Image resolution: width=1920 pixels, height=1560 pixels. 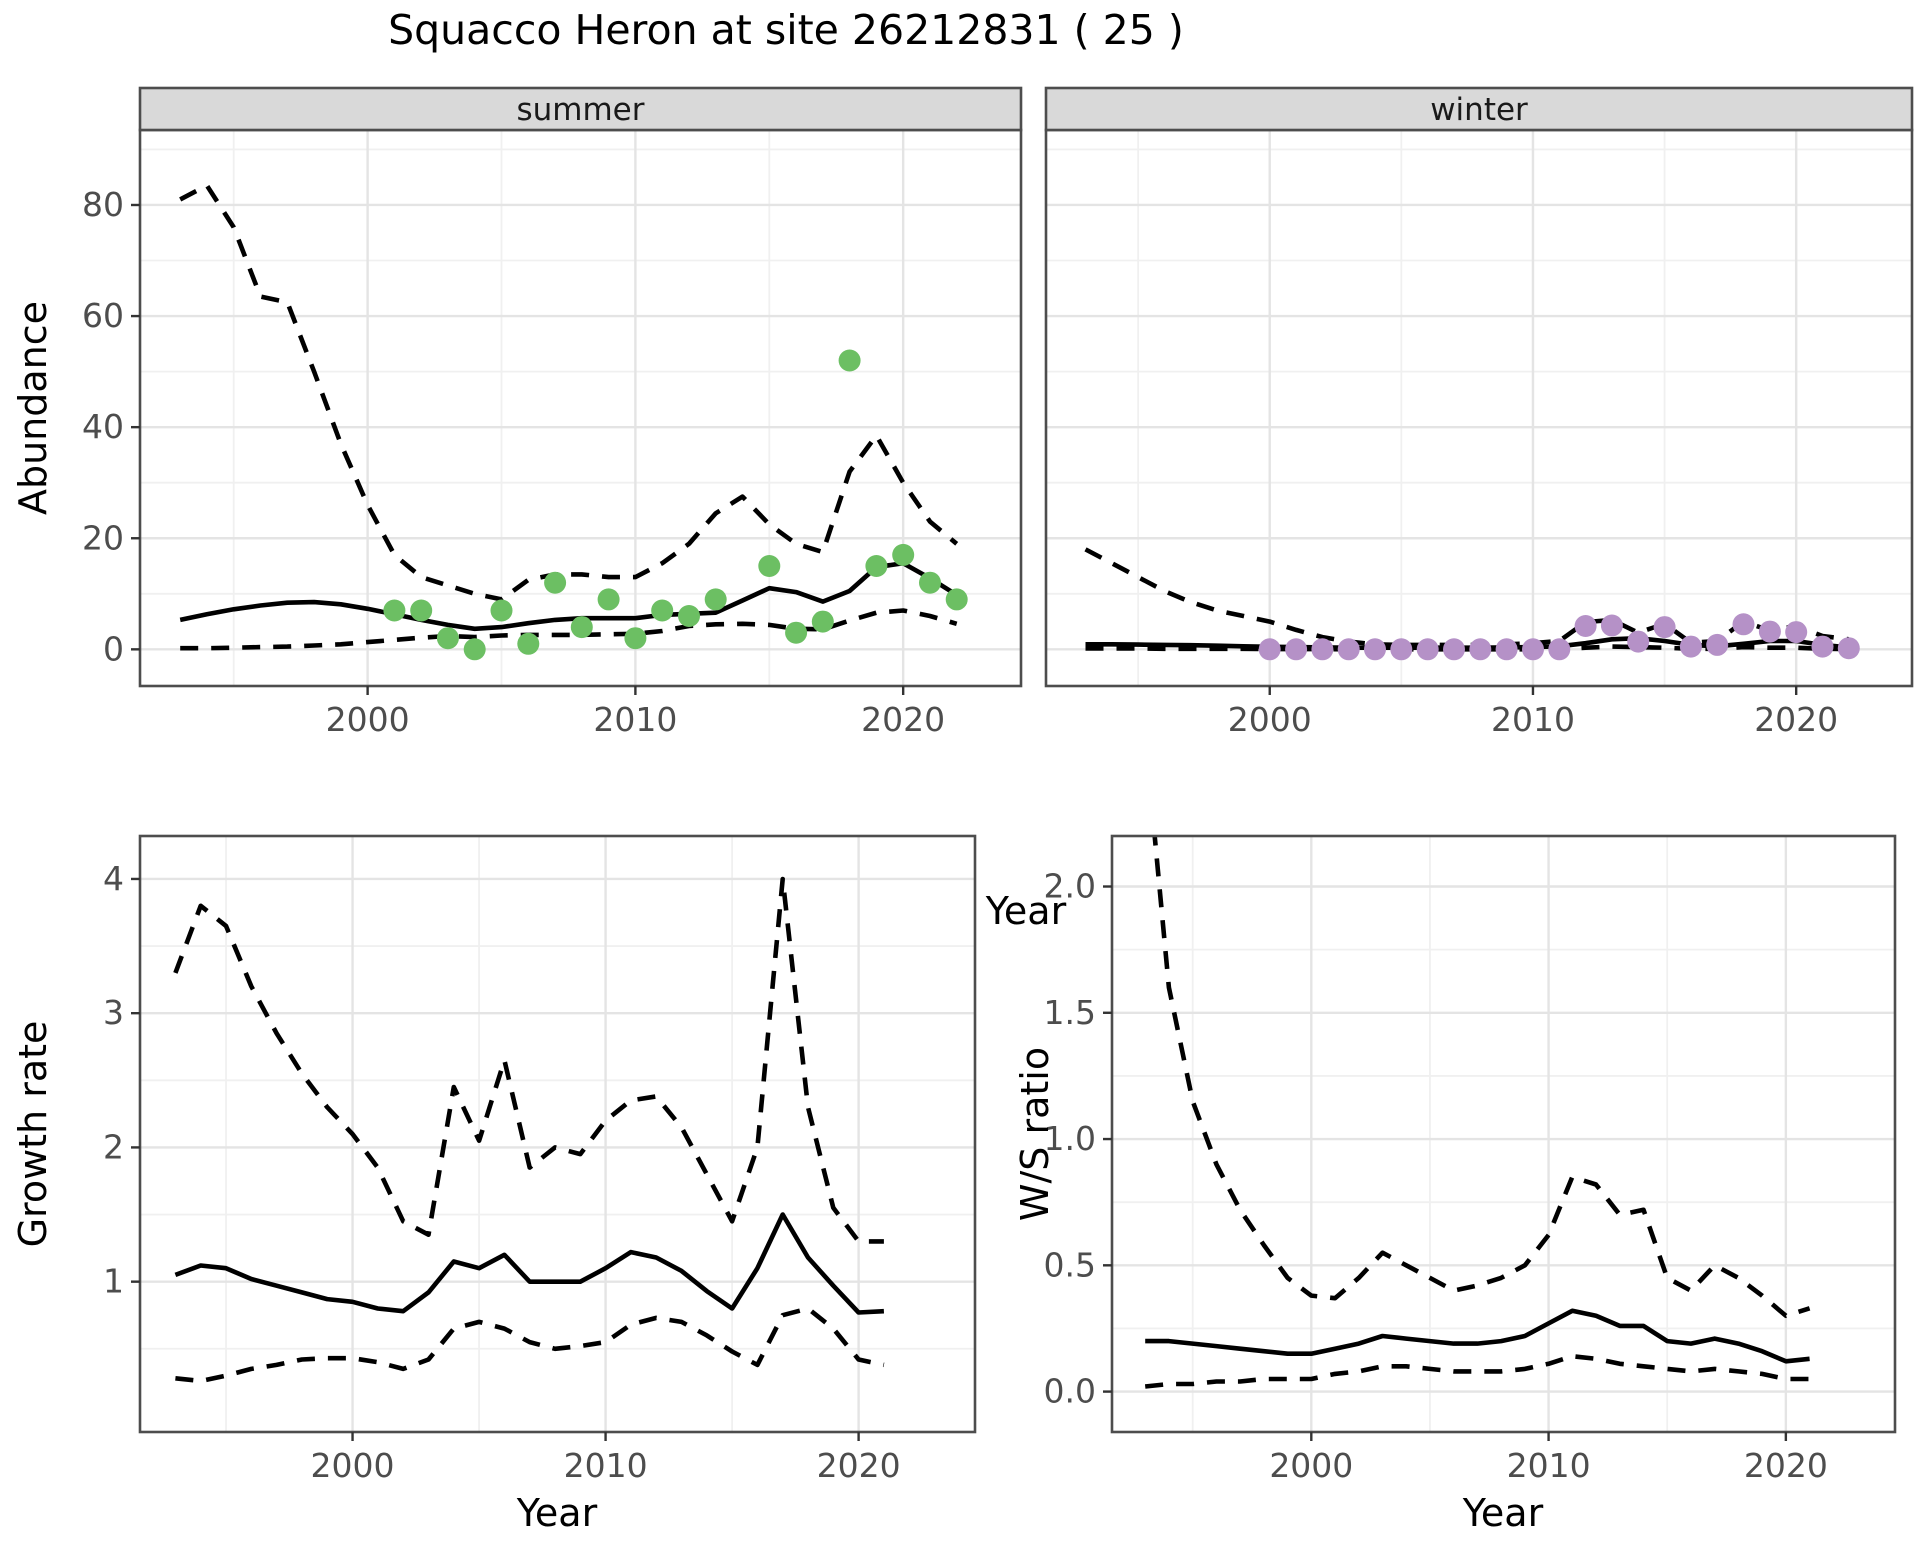 I want to click on ws-year-axis-title: Year, so click(x=1503, y=1513).